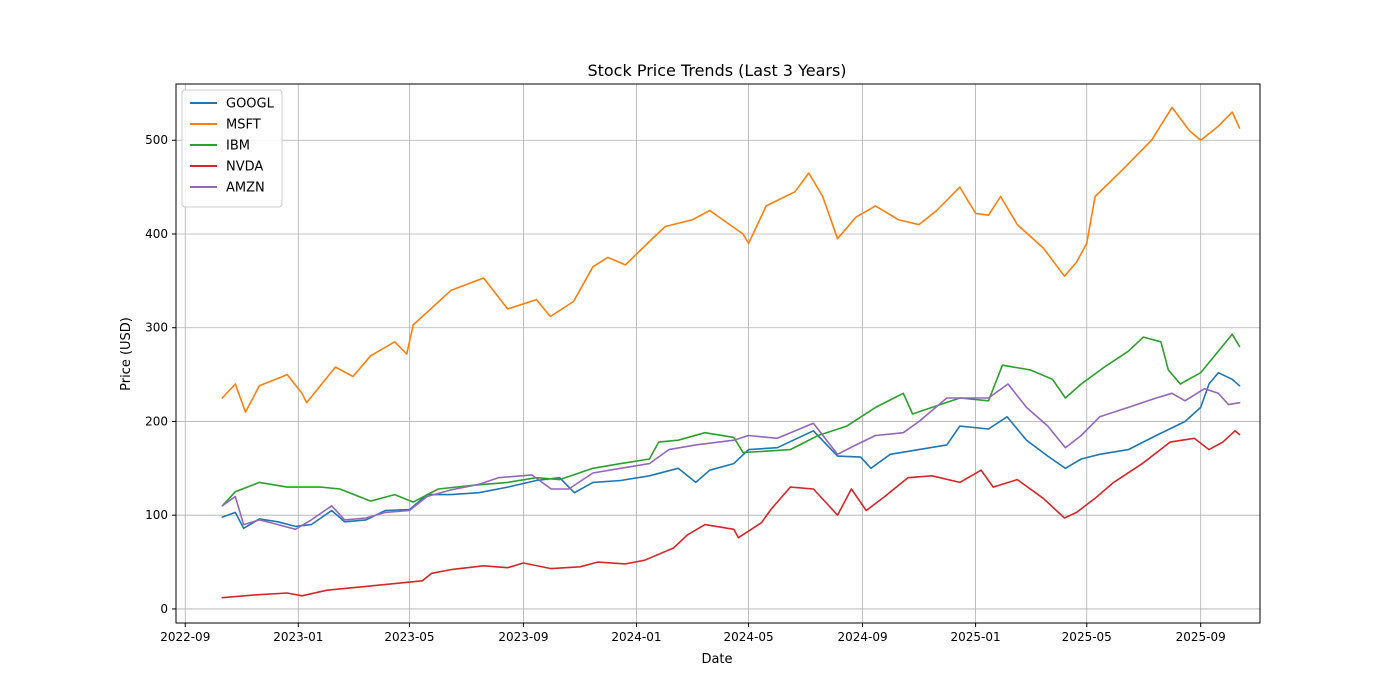 The image size is (1400, 700). I want to click on x-tick-label: 2023-05, so click(409, 637).